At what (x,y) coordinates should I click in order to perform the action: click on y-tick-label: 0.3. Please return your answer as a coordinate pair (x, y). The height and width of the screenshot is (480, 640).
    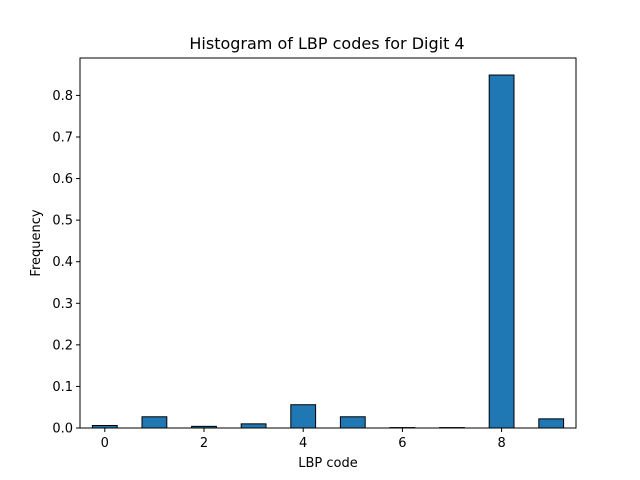
    Looking at the image, I should click on (62, 304).